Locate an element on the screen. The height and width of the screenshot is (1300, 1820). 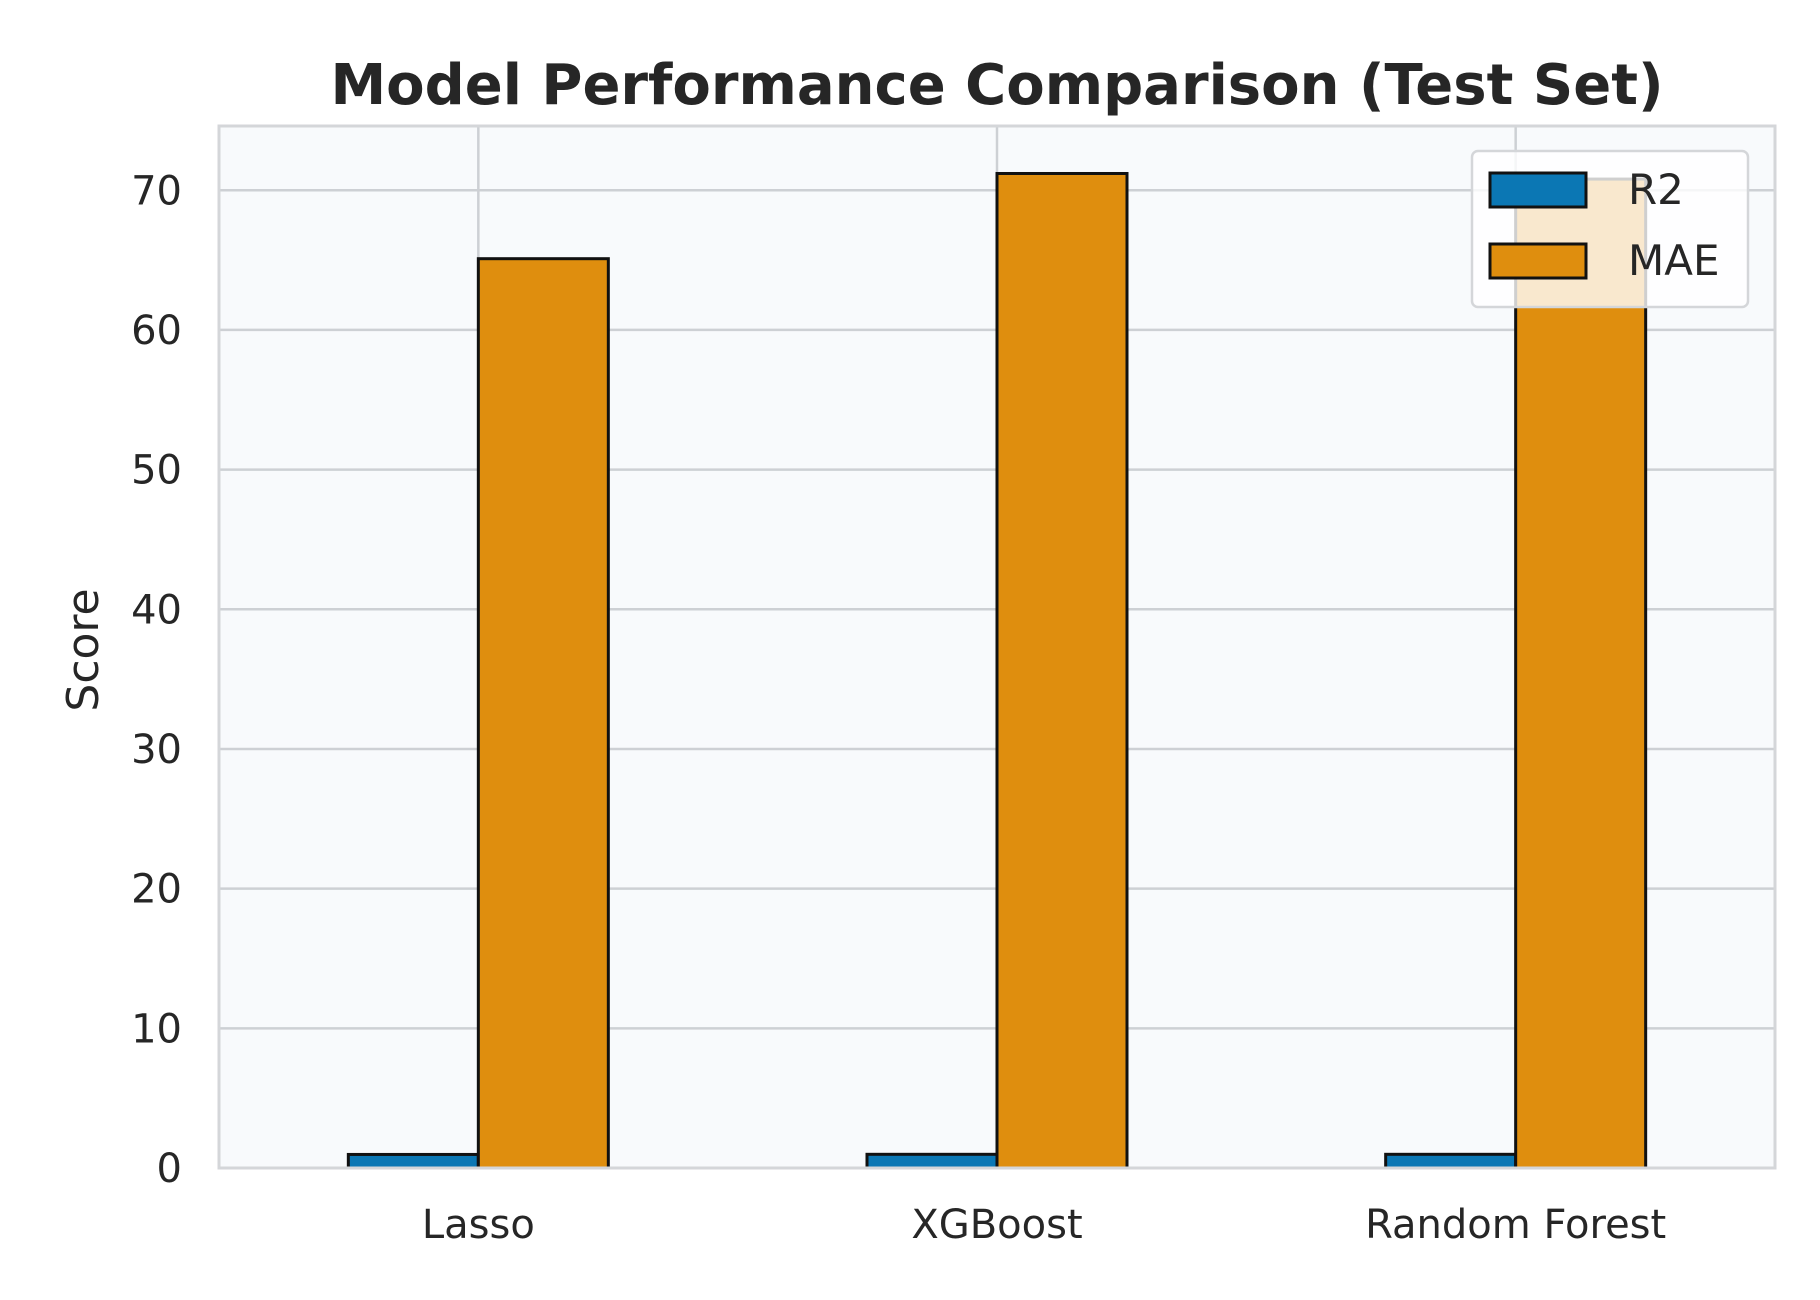
bar-r2-random-forest is located at coordinates (1451, 1161).